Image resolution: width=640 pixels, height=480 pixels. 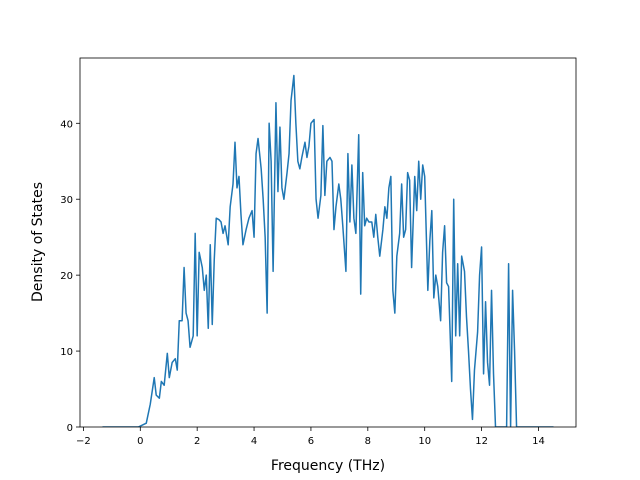 What do you see at coordinates (66, 200) in the screenshot?
I see `y-tick-label: 30` at bounding box center [66, 200].